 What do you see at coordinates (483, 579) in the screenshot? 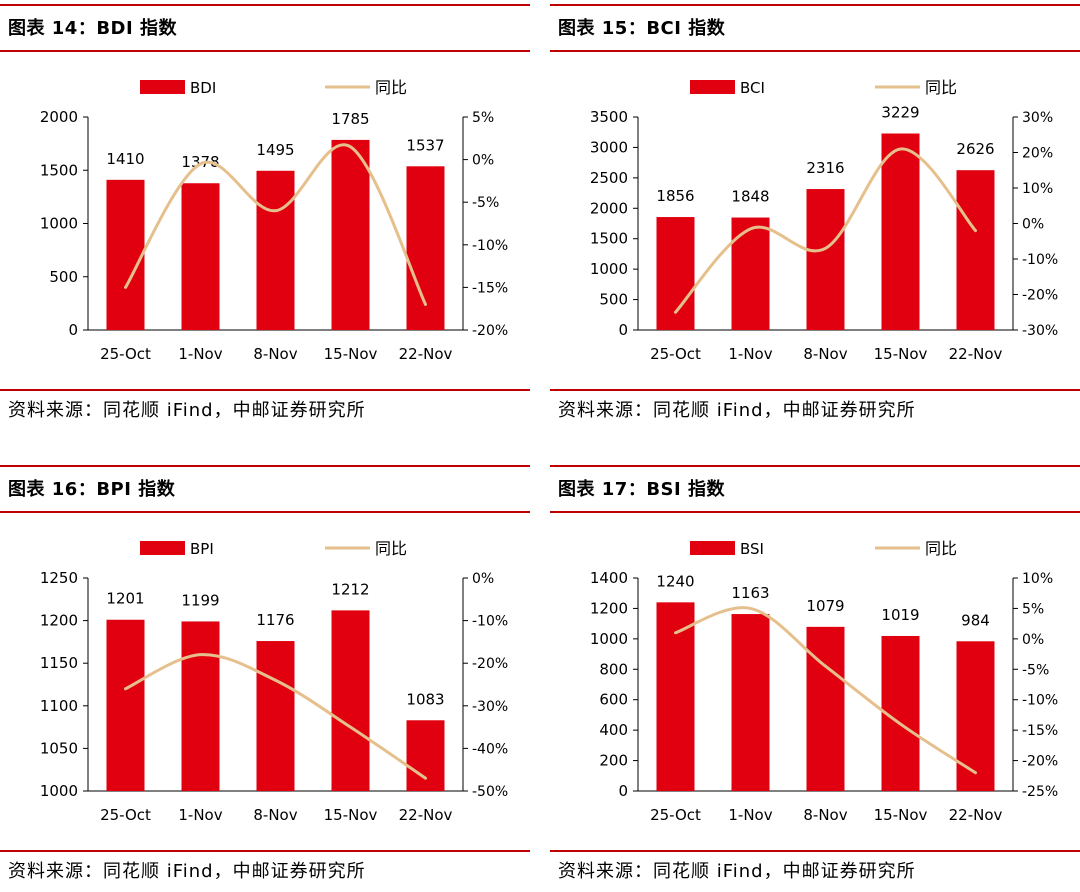
I see `right-tick-label: 0%` at bounding box center [483, 579].